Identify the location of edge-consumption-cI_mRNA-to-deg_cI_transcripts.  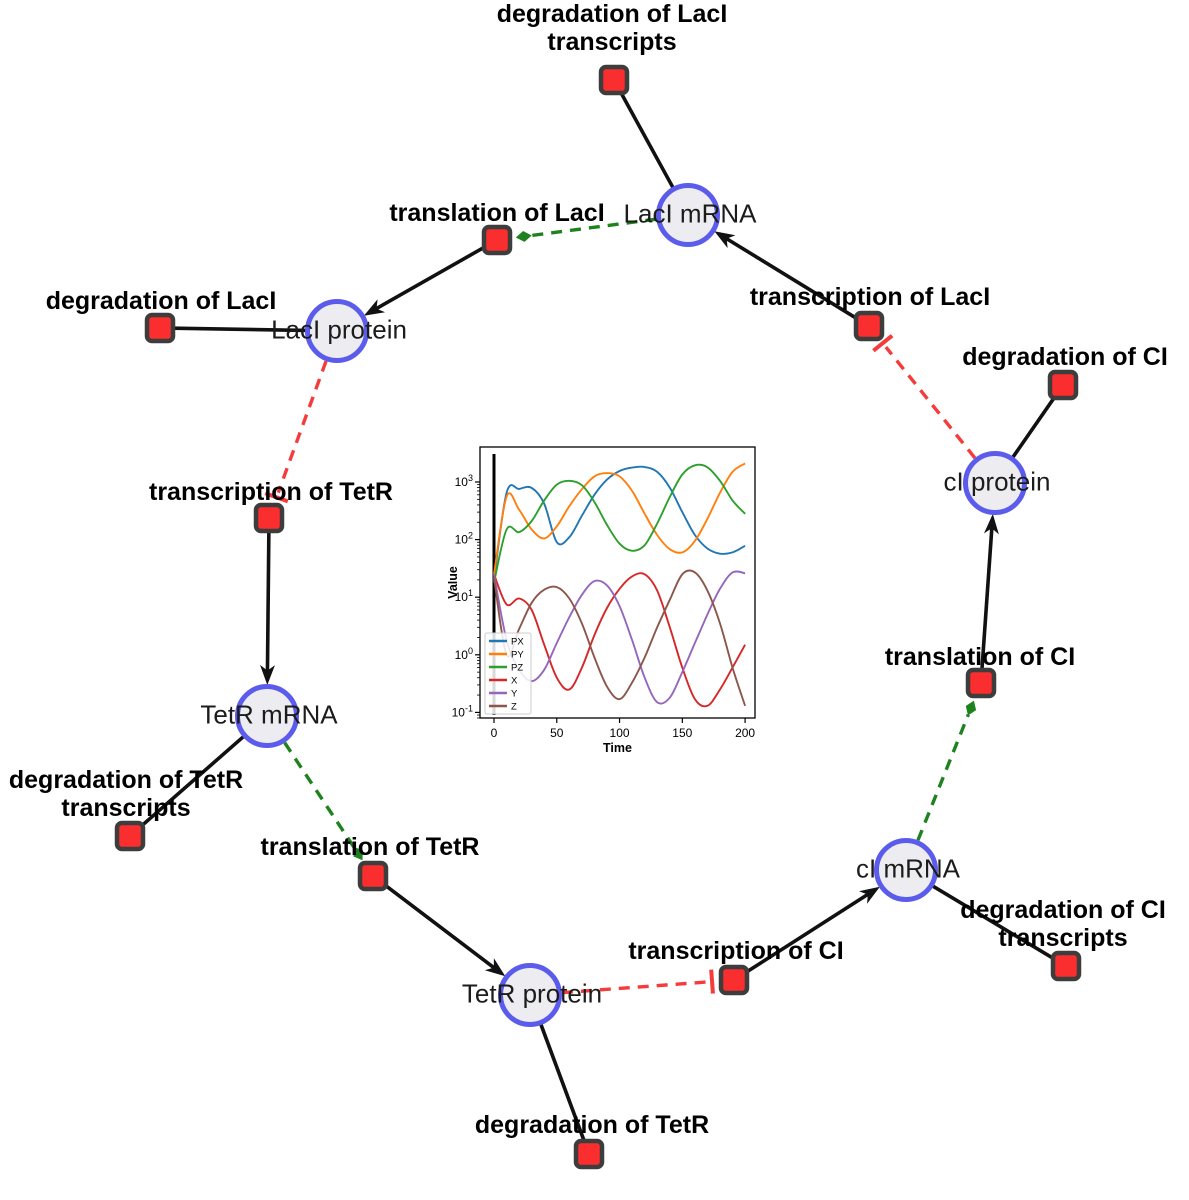
(993, 922).